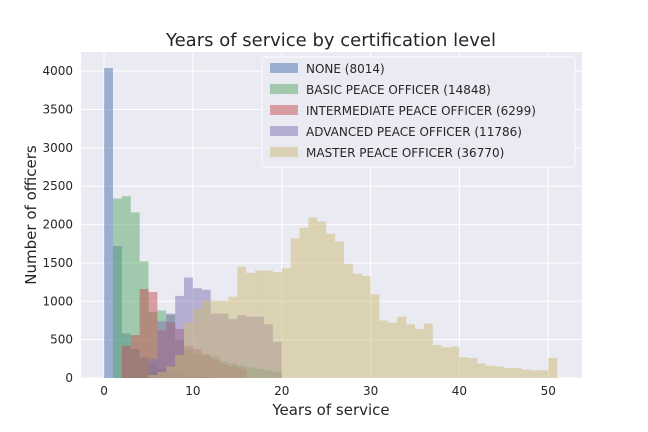 This screenshot has height=432, width=648. I want to click on x-tick-label: 20, so click(281, 391).